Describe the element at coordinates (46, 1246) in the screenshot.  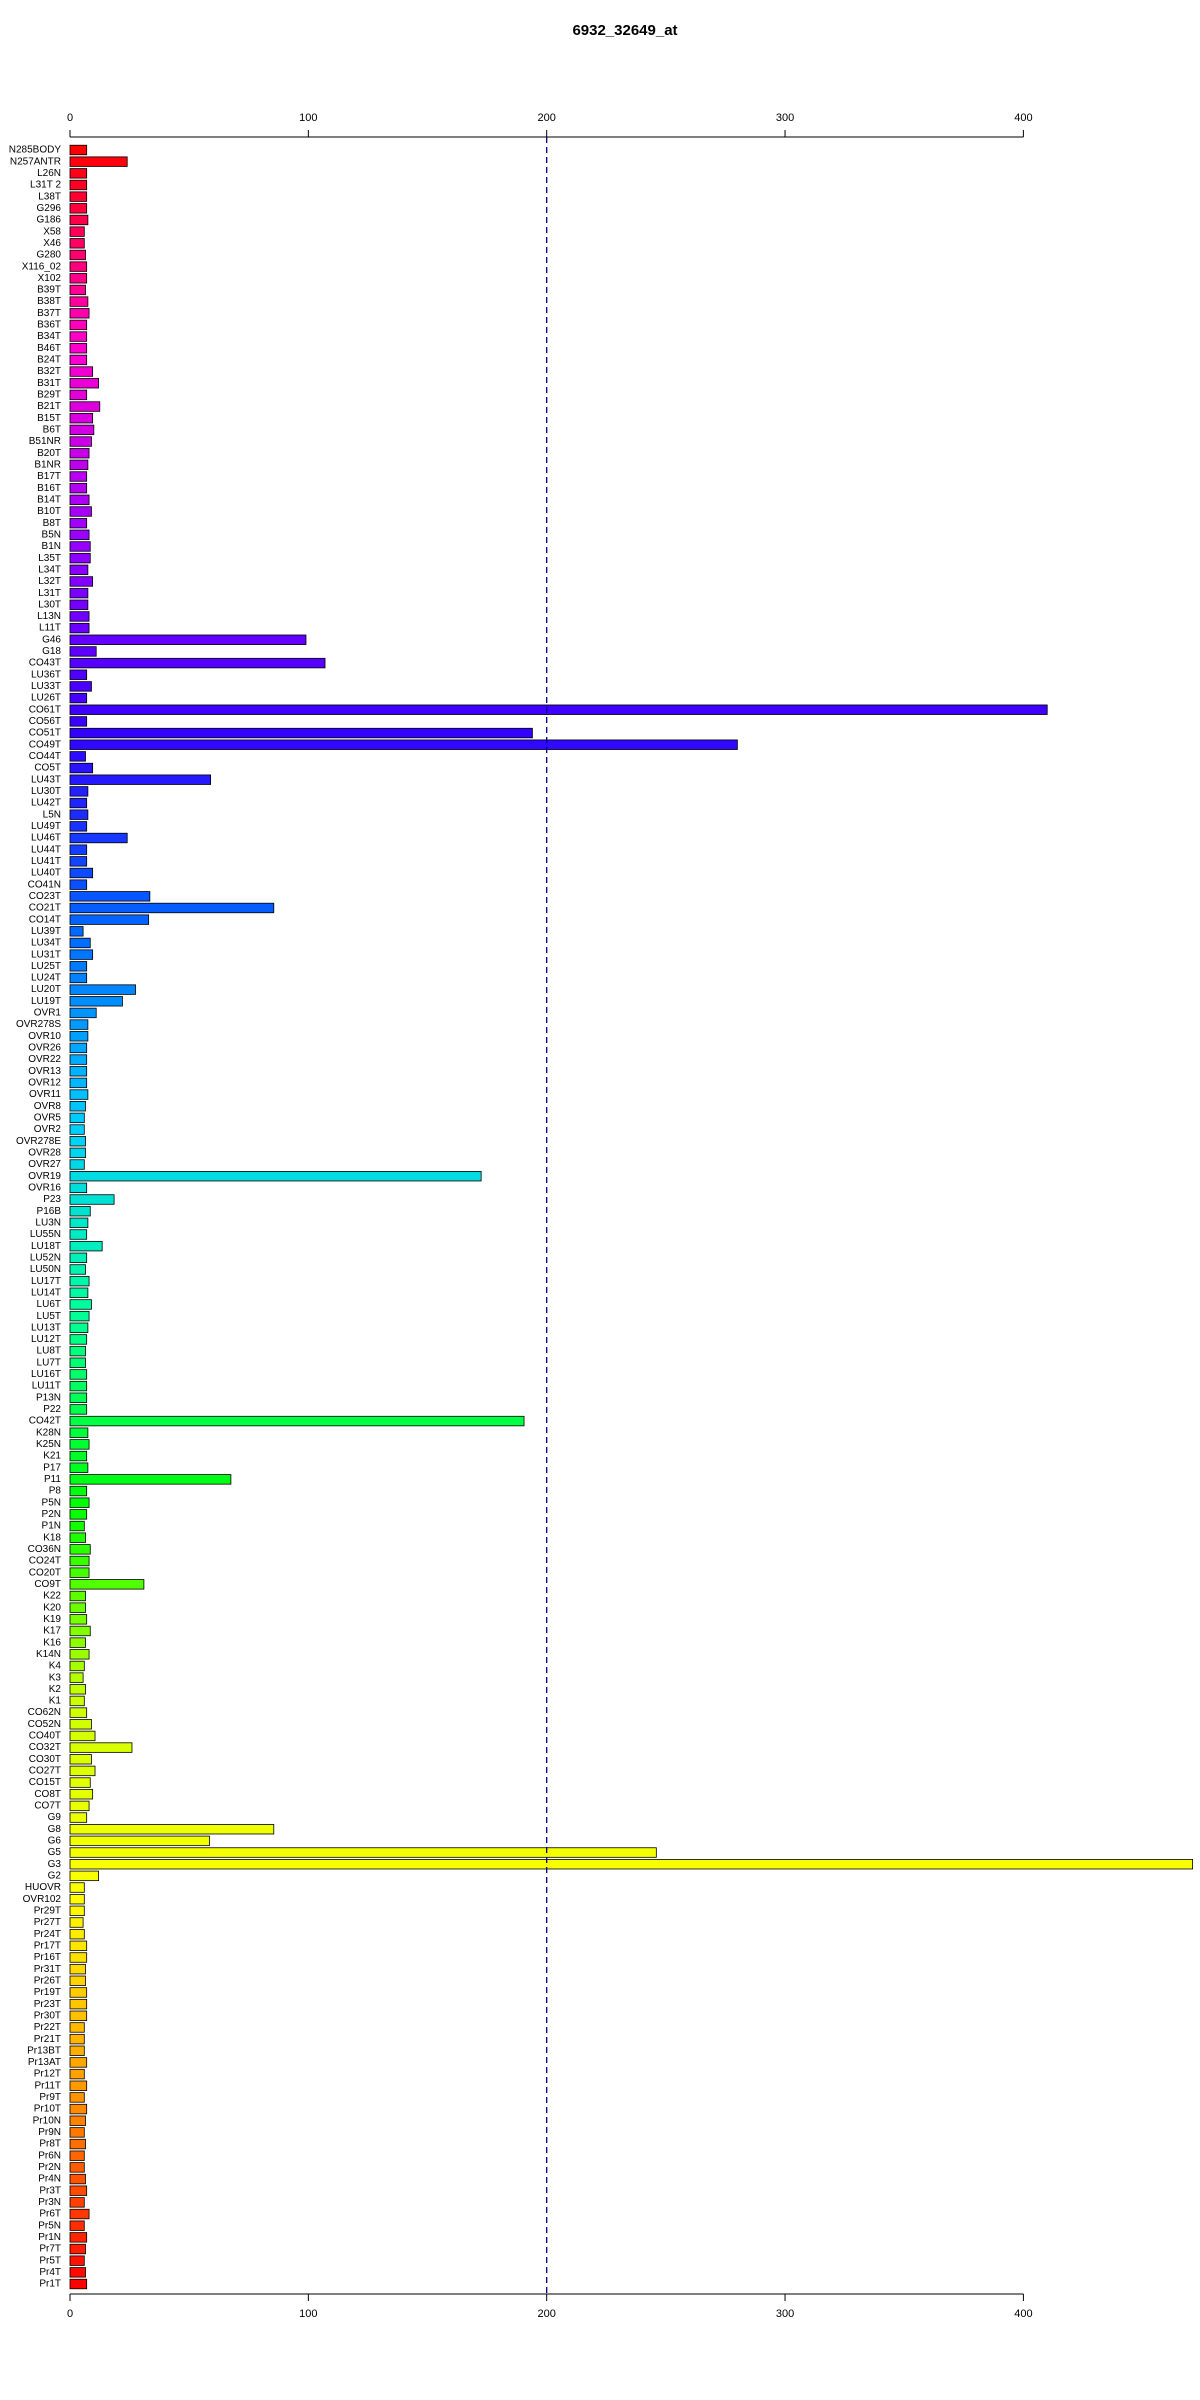
I see `y-tick-label: LU18T` at that location.